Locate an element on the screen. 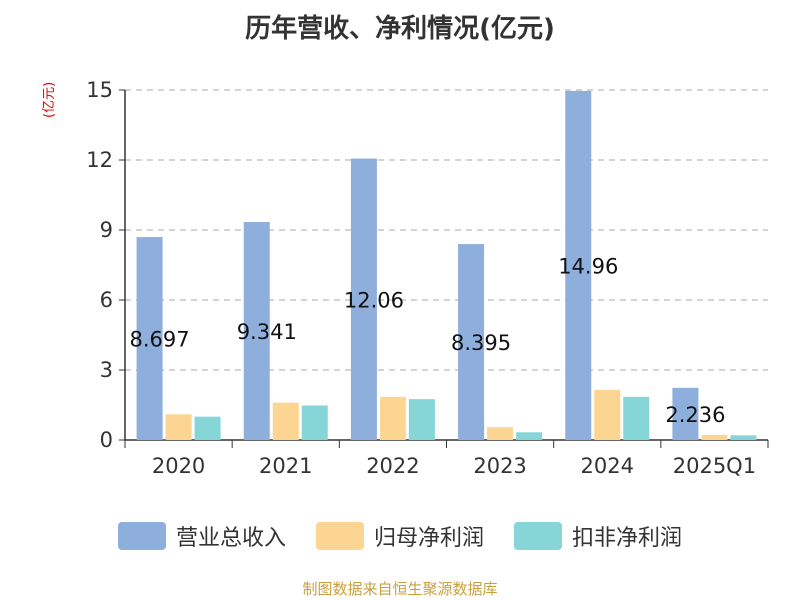 This screenshot has height=600, width=800. x-tick-label: 2025Q1 is located at coordinates (714, 466).